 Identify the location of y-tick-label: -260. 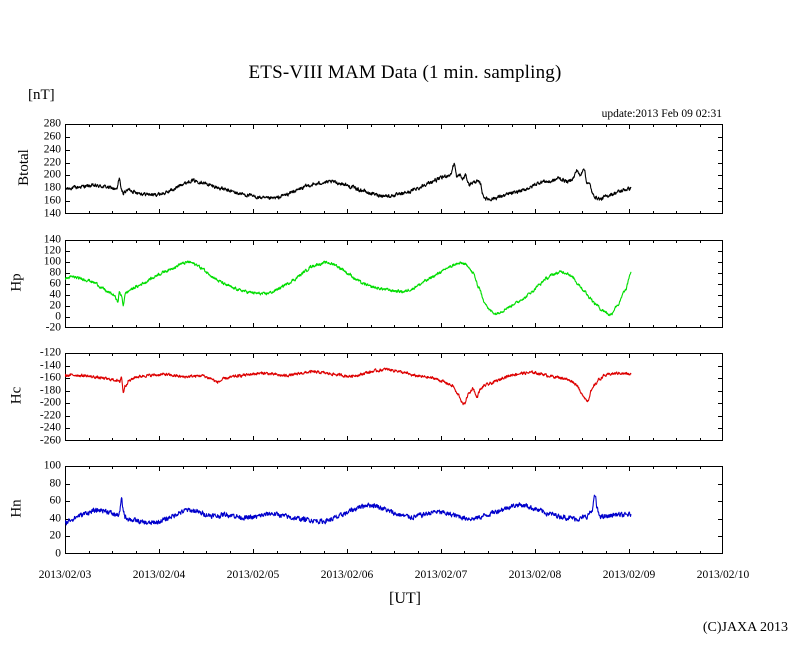
(50, 440).